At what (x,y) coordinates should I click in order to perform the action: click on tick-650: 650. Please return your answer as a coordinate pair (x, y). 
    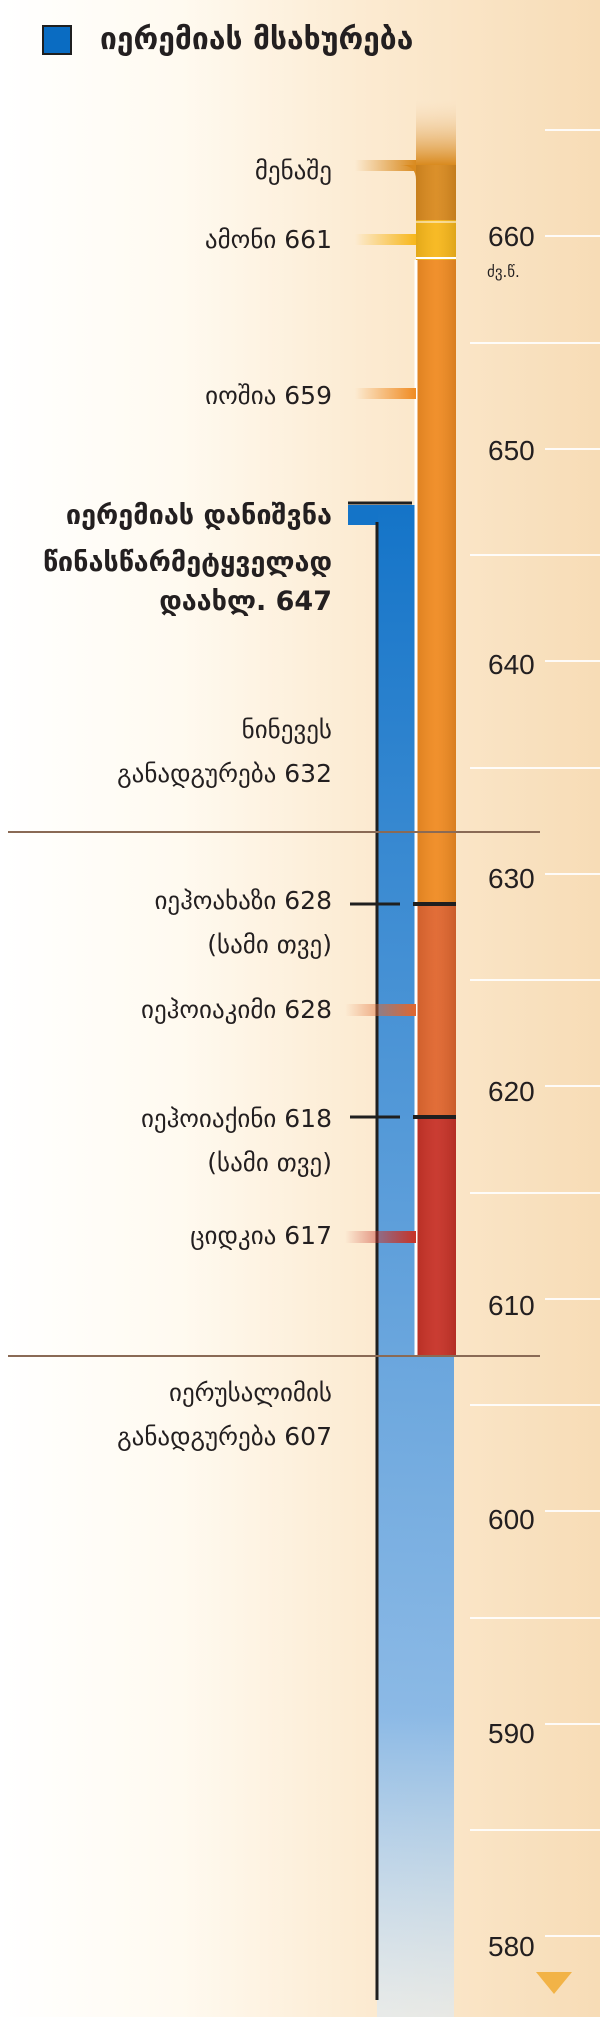
    Looking at the image, I should click on (511, 450).